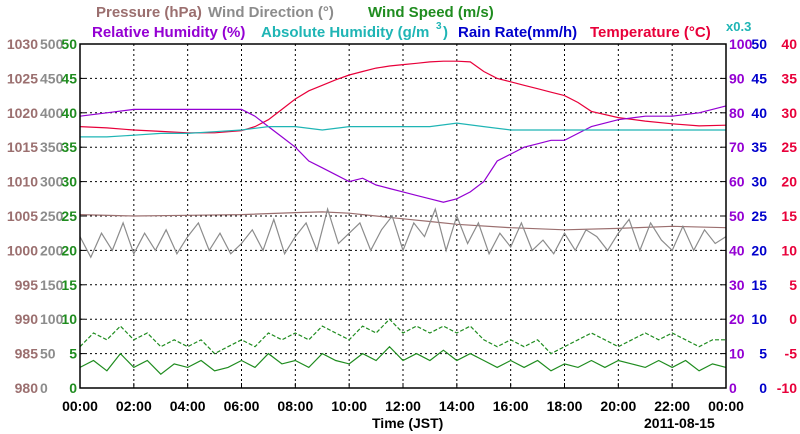 The height and width of the screenshot is (434, 800). Describe the element at coordinates (349, 406) in the screenshot. I see `x-tick-label: 10:00` at that location.